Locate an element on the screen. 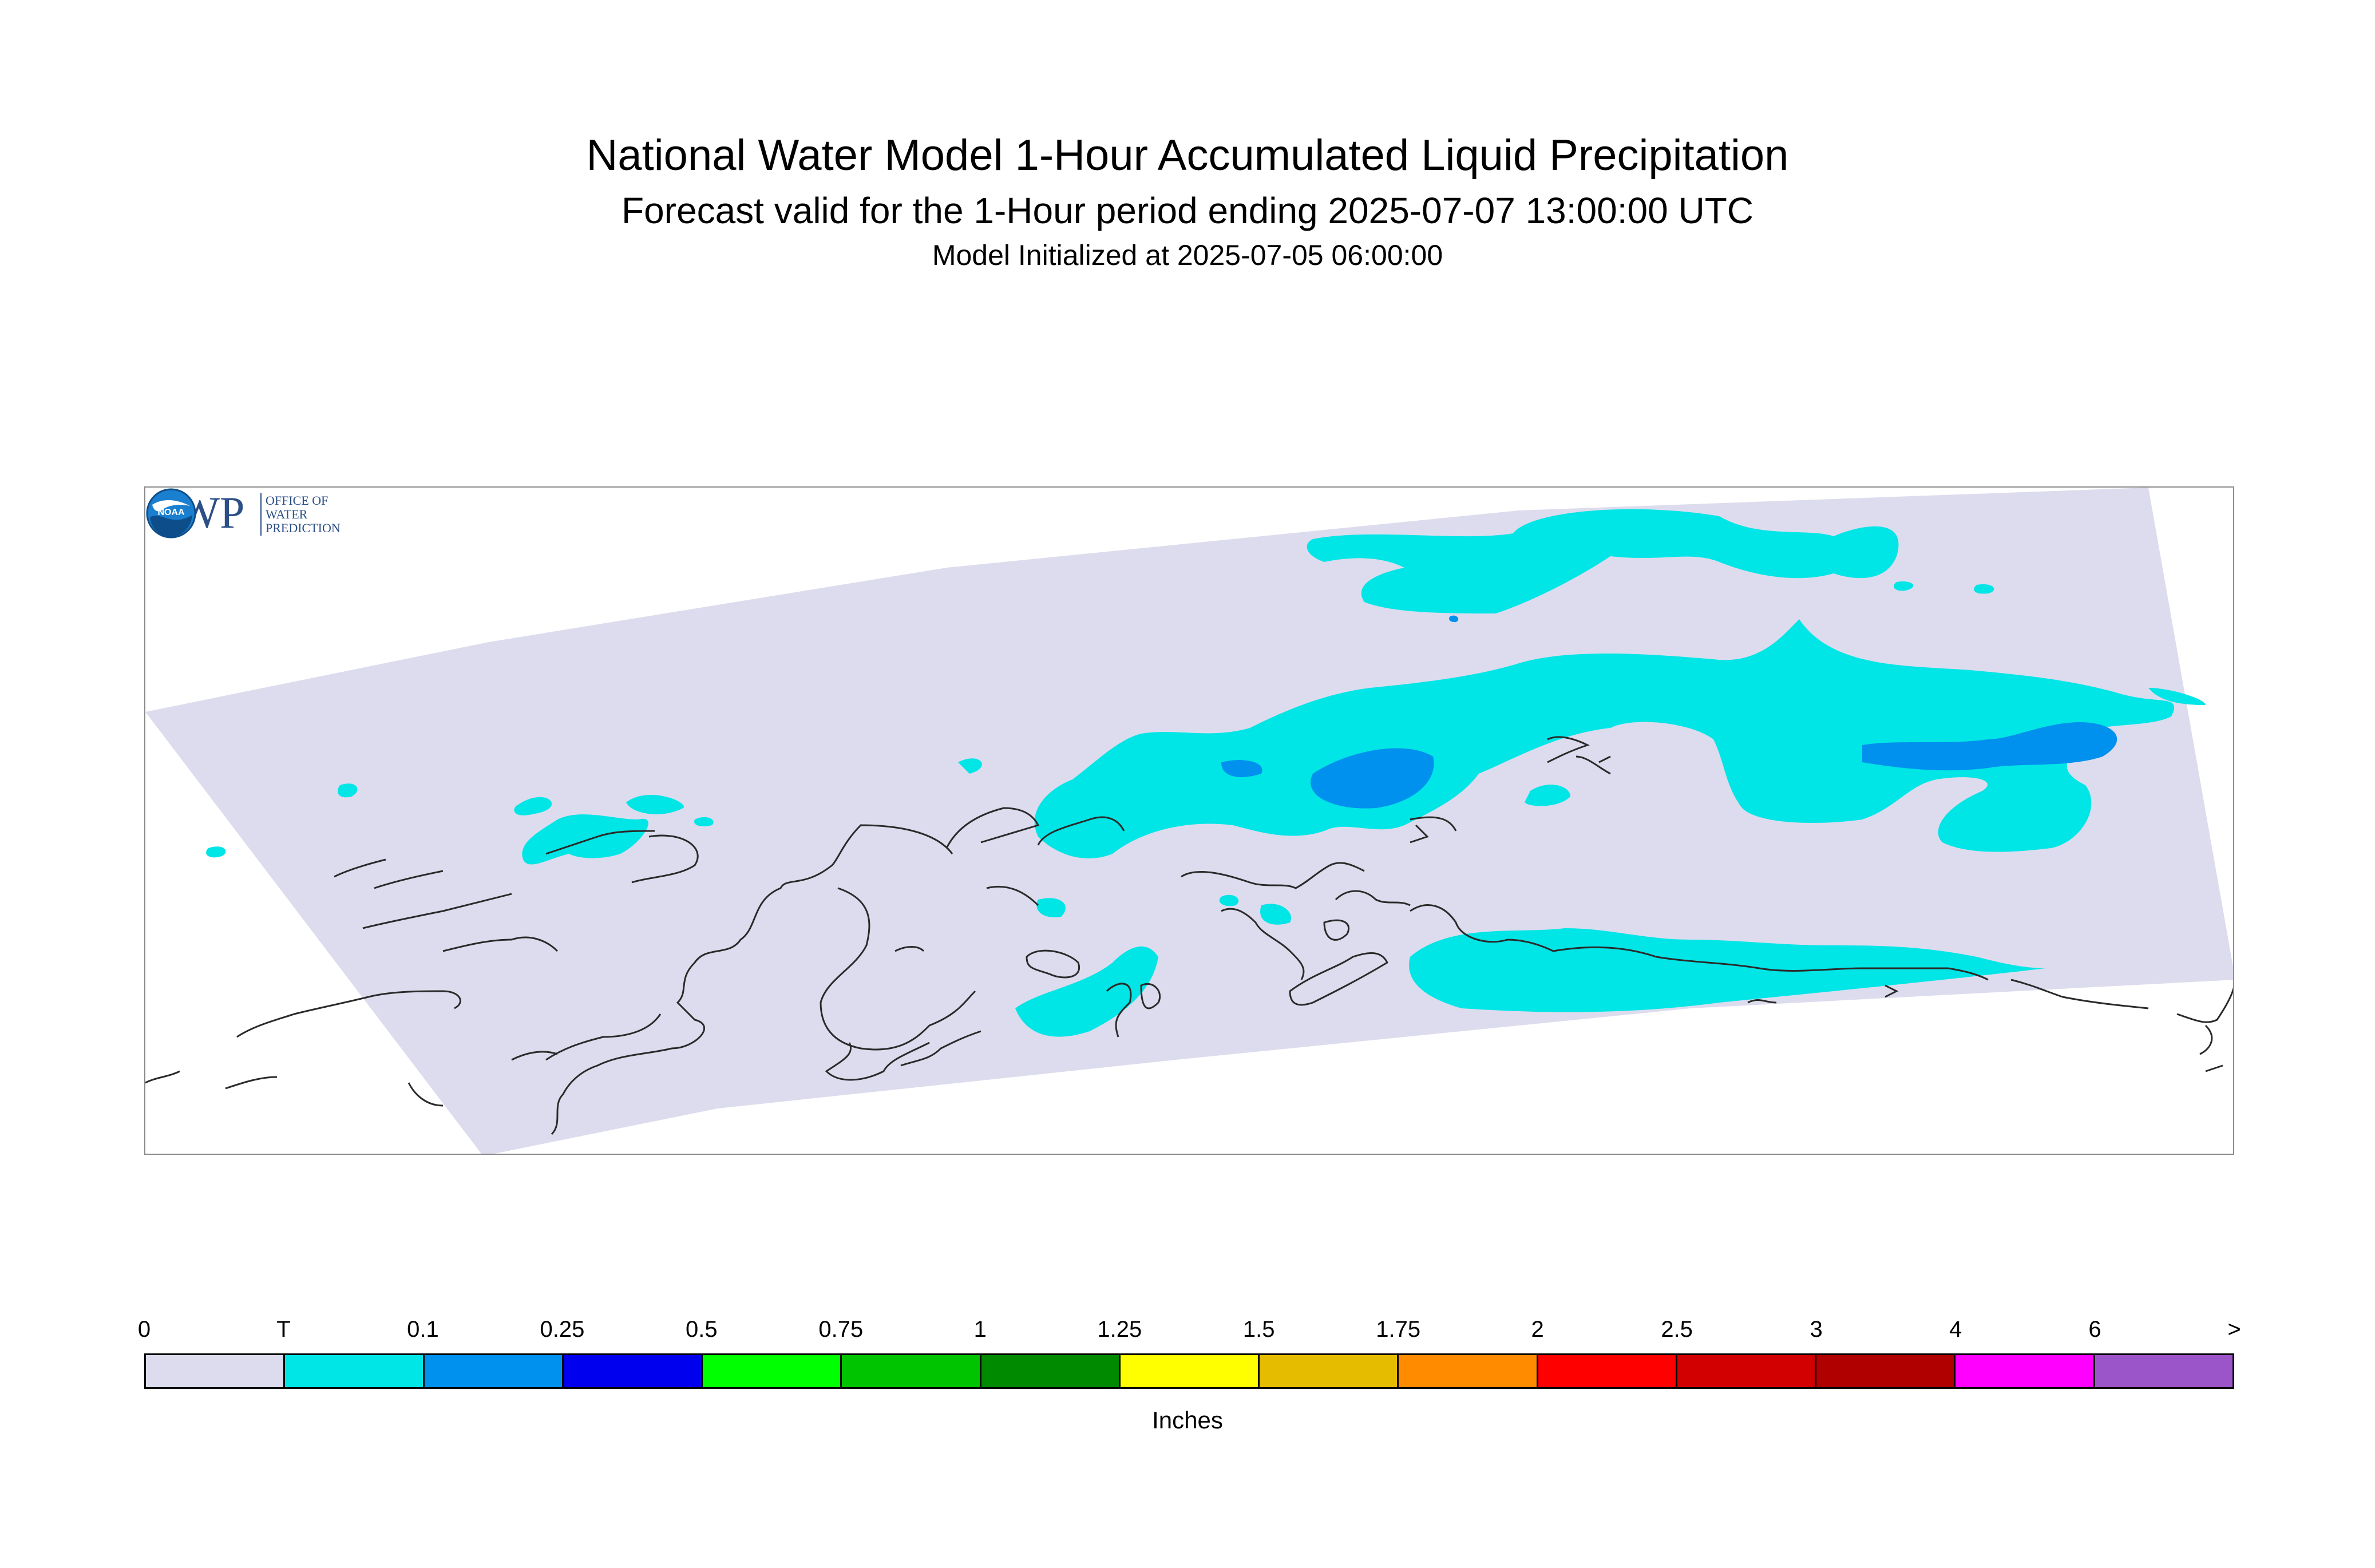  noaa-logo: NOAA is located at coordinates (171, 513).